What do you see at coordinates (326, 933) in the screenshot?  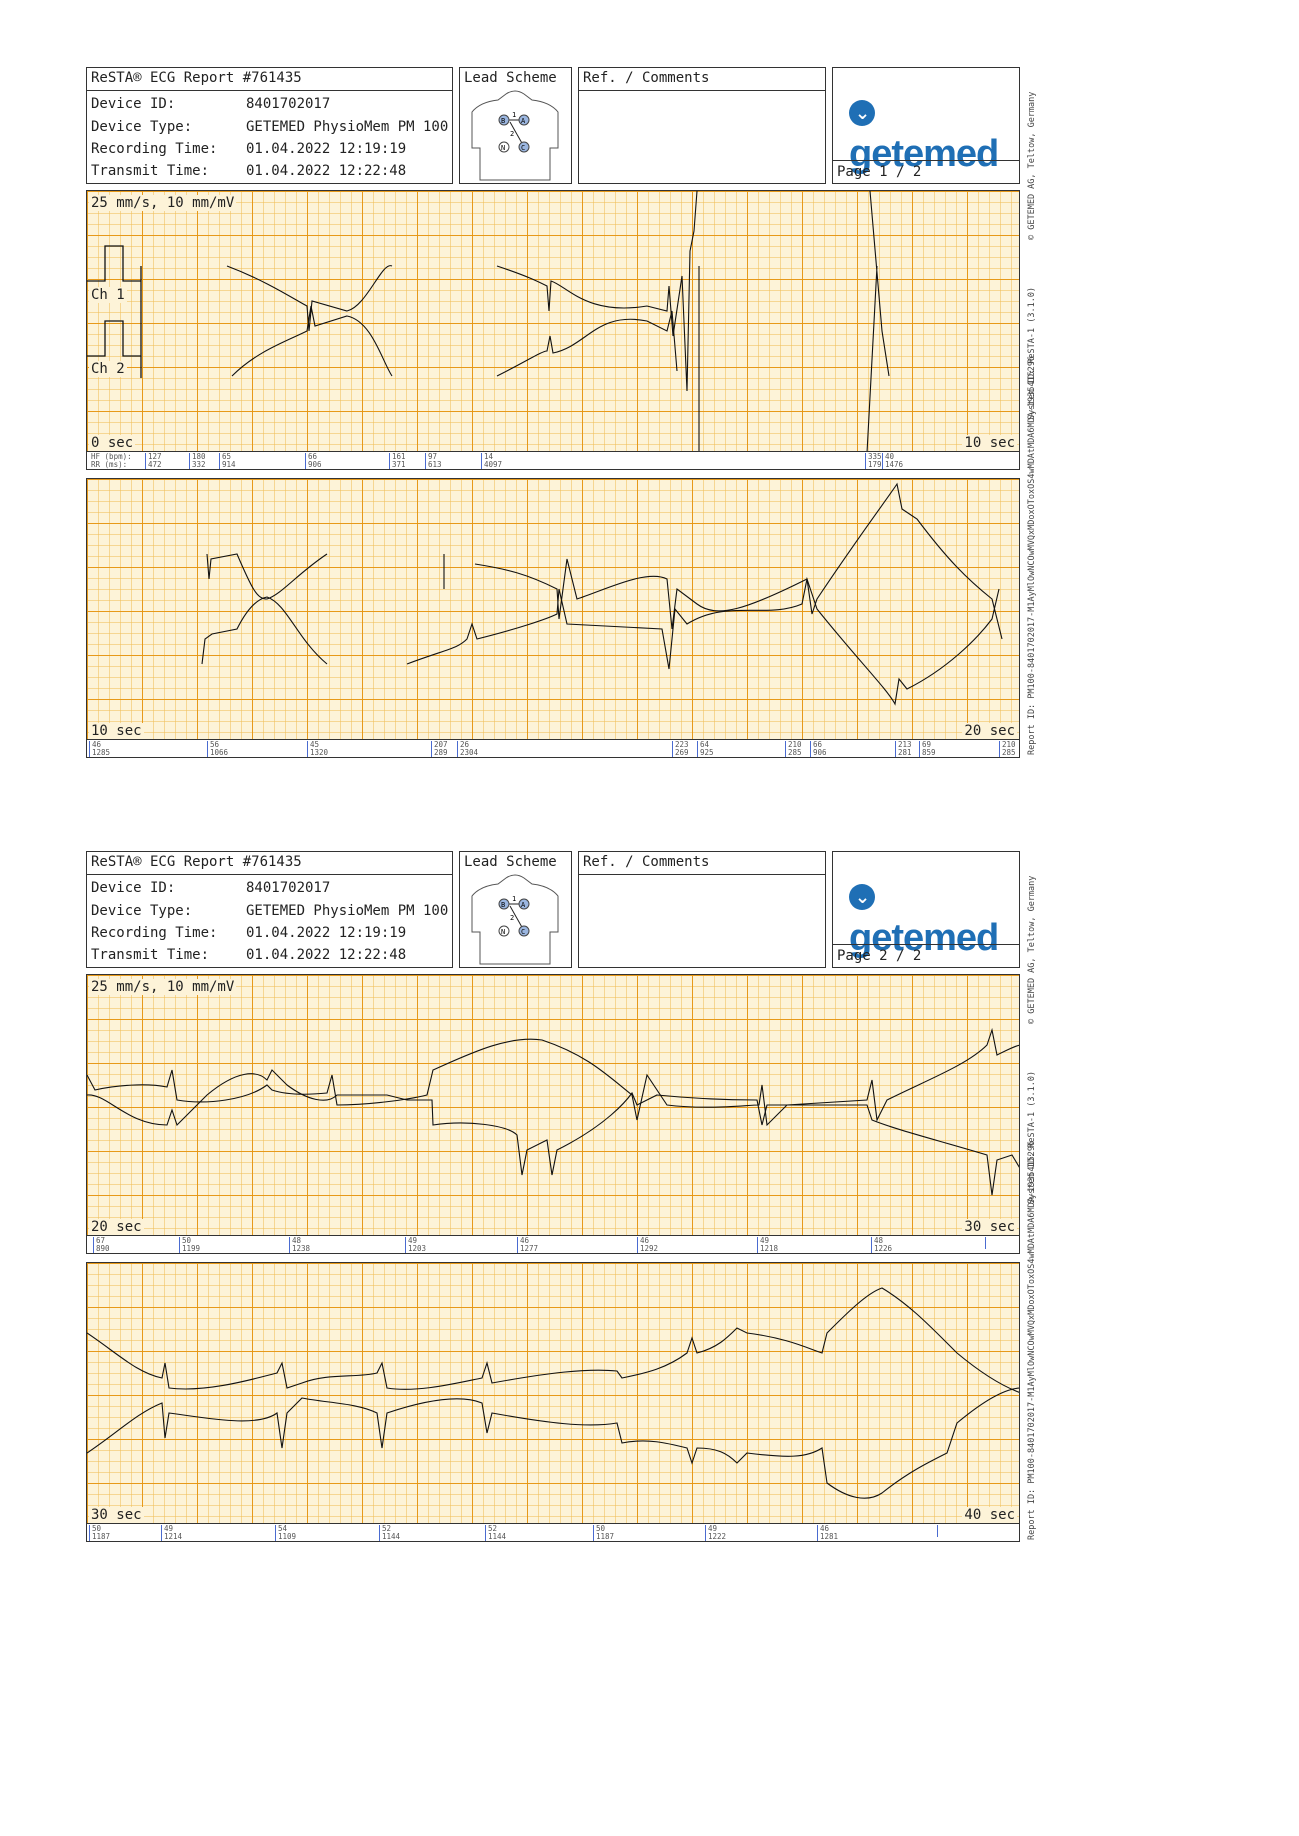 I see `recording-time-value: 01.04.2022 12:19:19` at bounding box center [326, 933].